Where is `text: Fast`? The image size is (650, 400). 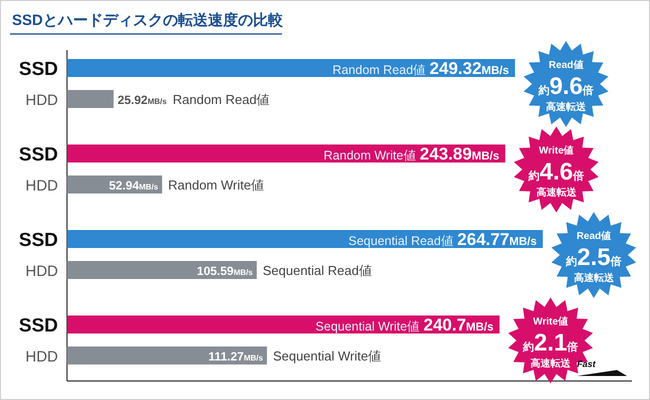
text: Fast is located at coordinates (587, 364).